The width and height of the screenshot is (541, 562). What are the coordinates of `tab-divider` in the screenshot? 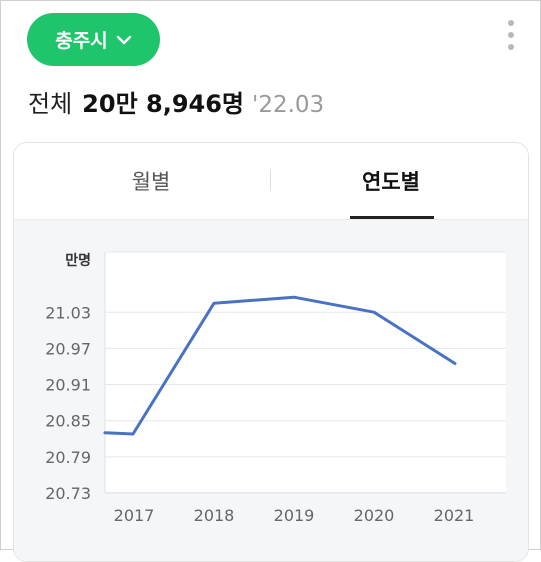 It's located at (270, 180).